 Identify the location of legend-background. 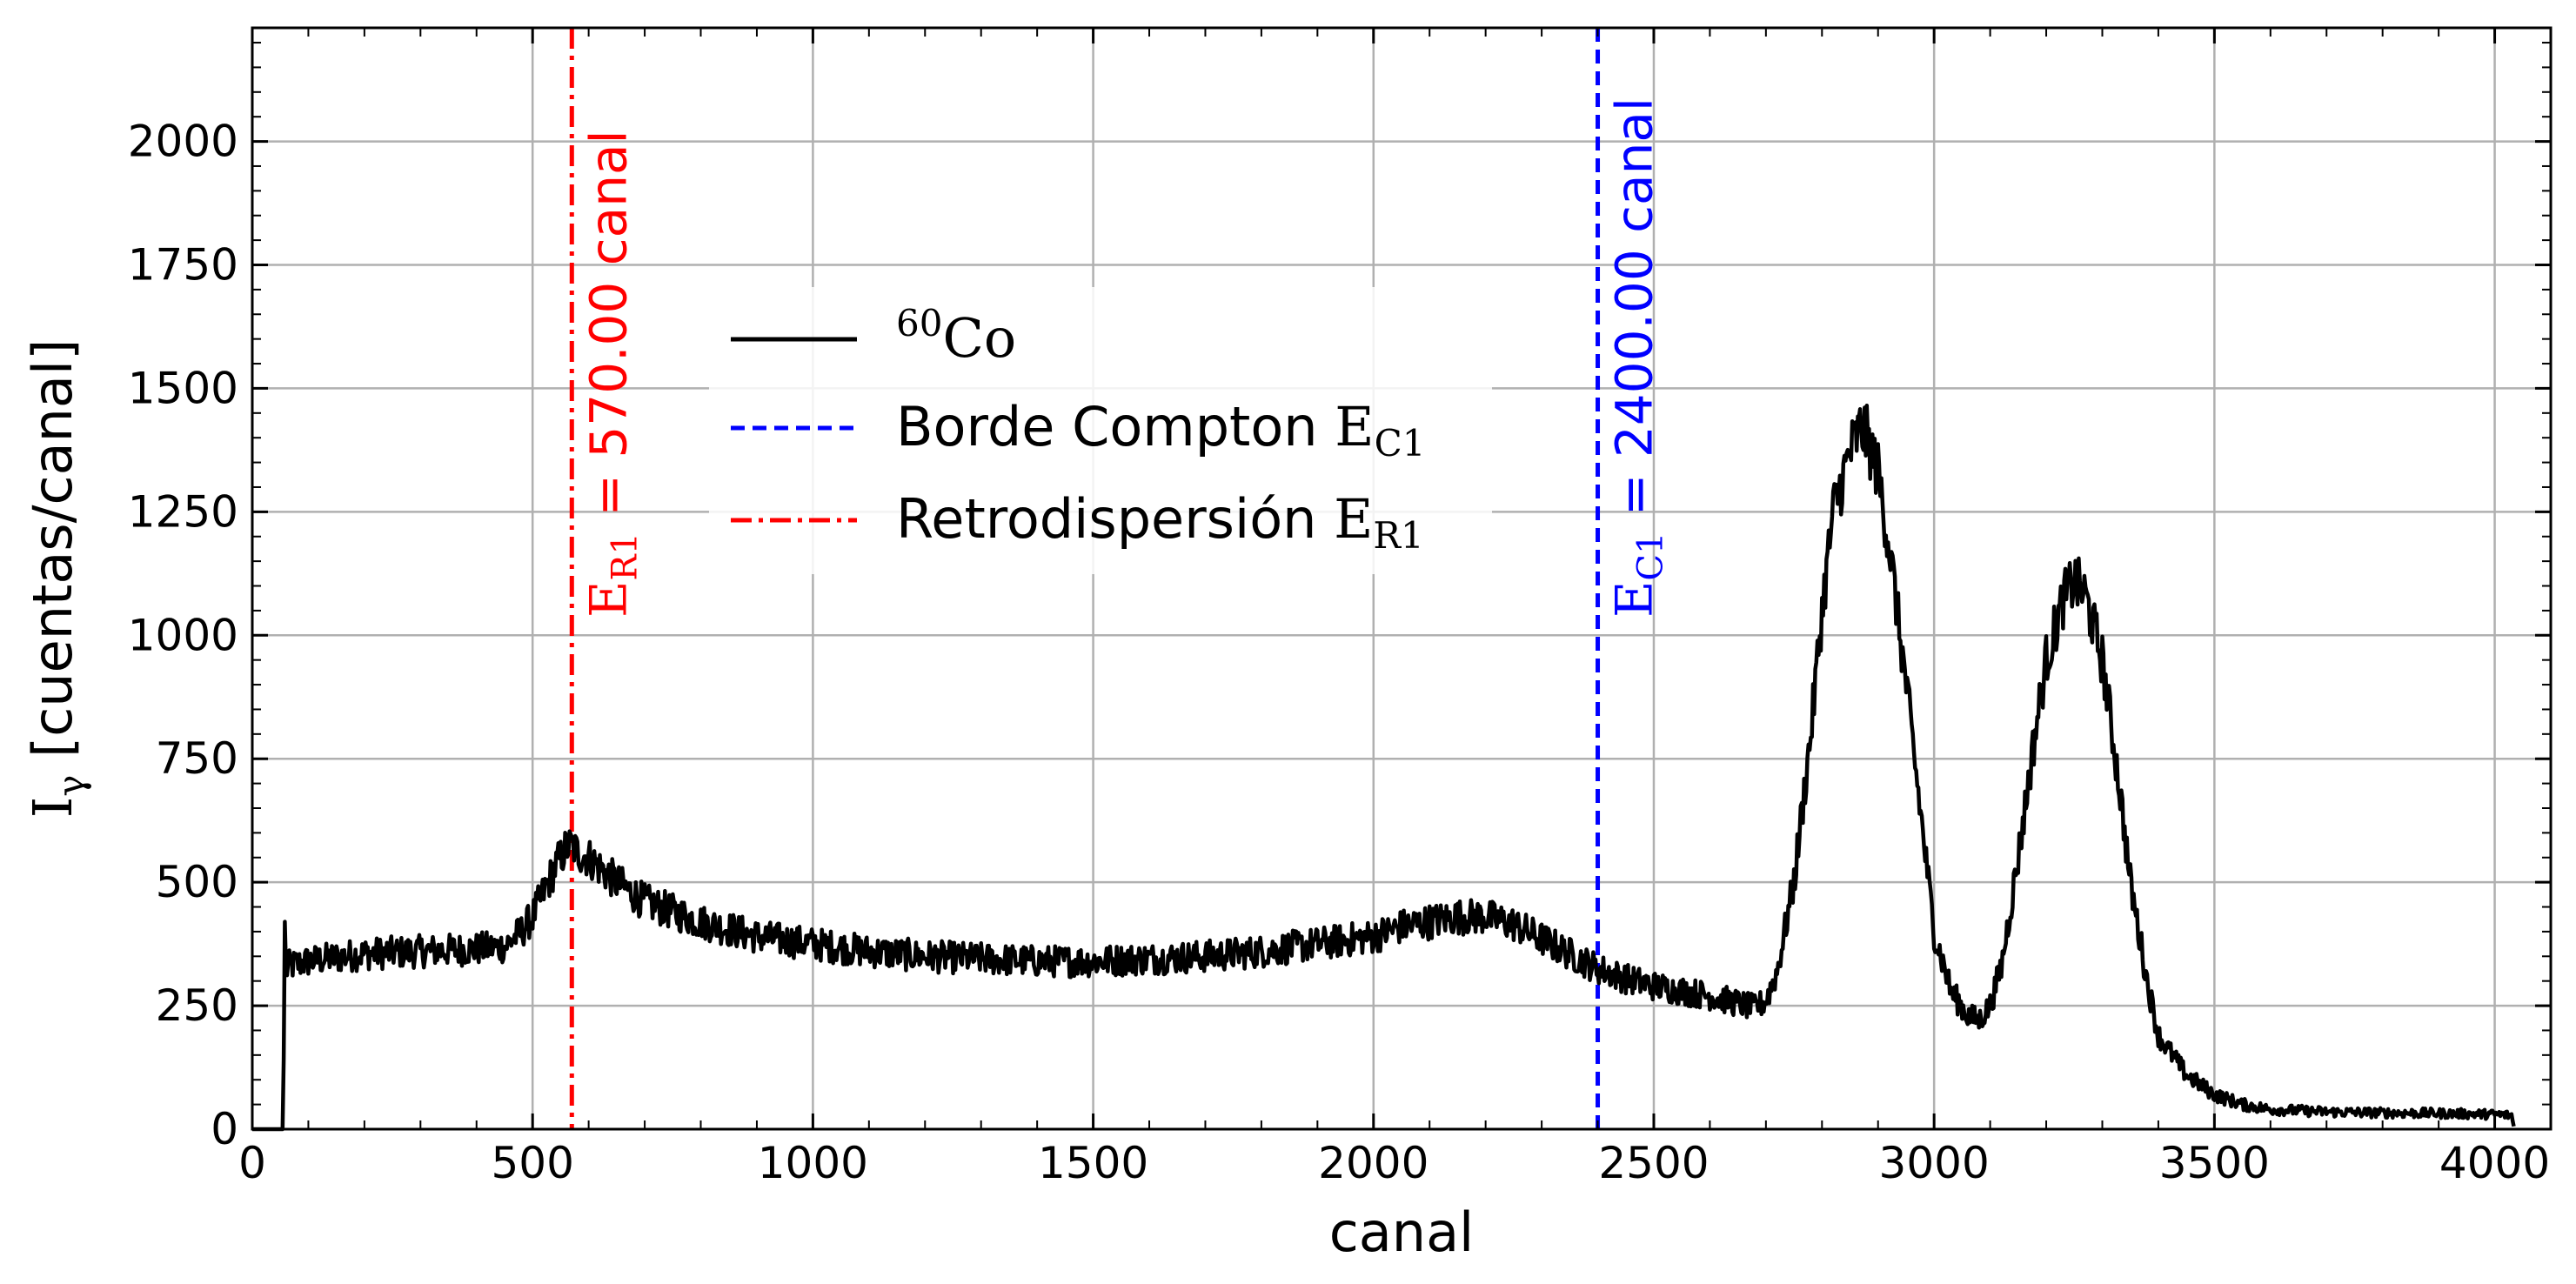
(1100, 430).